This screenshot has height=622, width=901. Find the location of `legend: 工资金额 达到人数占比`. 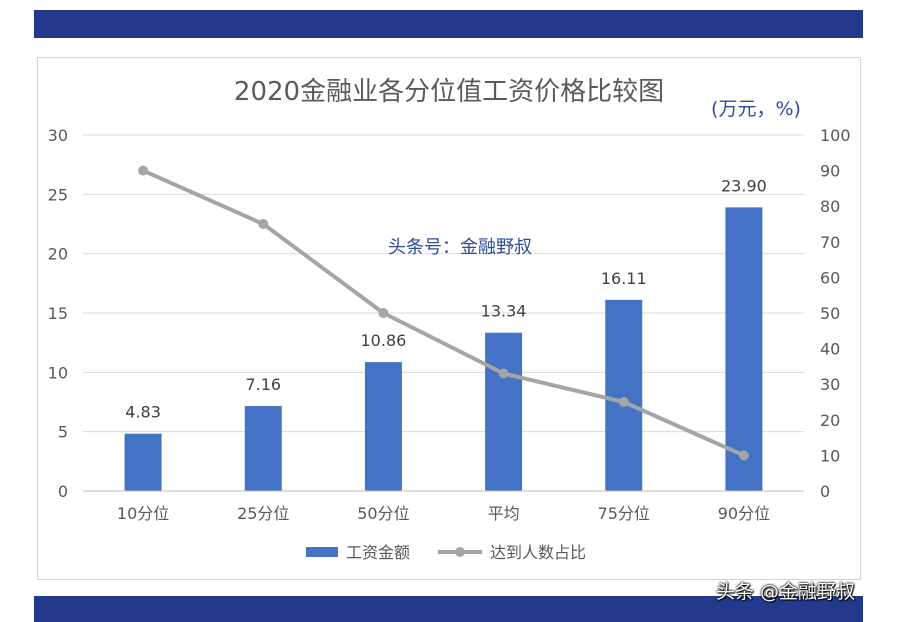

legend: 工资金额 达到人数占比 is located at coordinates (446, 552).